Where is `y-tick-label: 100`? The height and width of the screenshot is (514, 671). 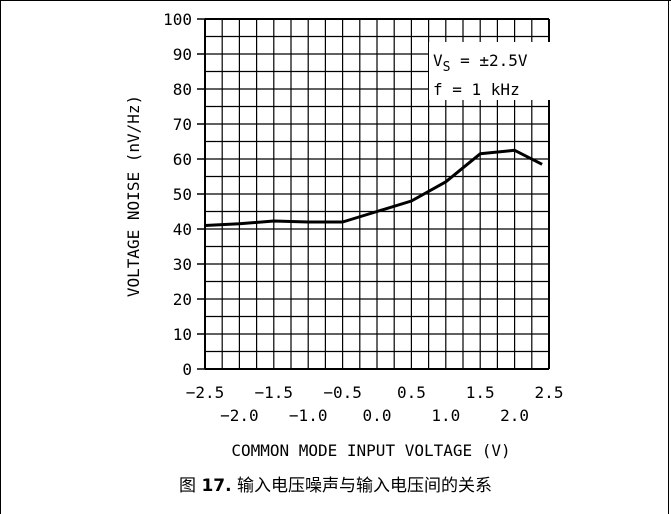 y-tick-label: 100 is located at coordinates (177, 19).